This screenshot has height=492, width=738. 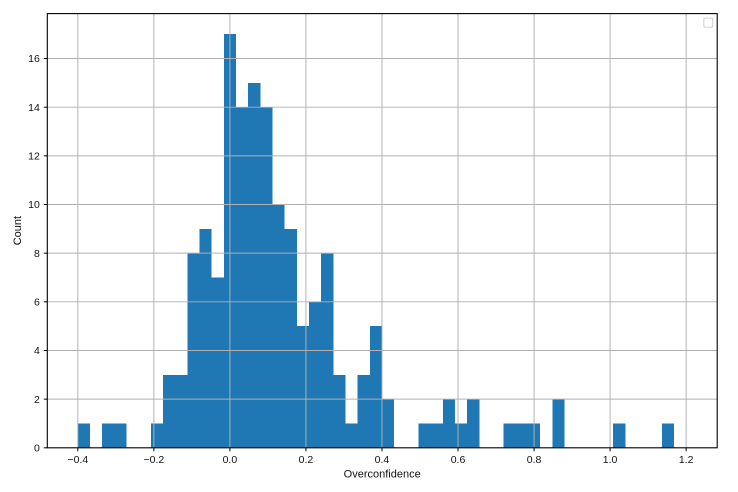 I want to click on svg-text: 0.2, so click(x=306, y=460).